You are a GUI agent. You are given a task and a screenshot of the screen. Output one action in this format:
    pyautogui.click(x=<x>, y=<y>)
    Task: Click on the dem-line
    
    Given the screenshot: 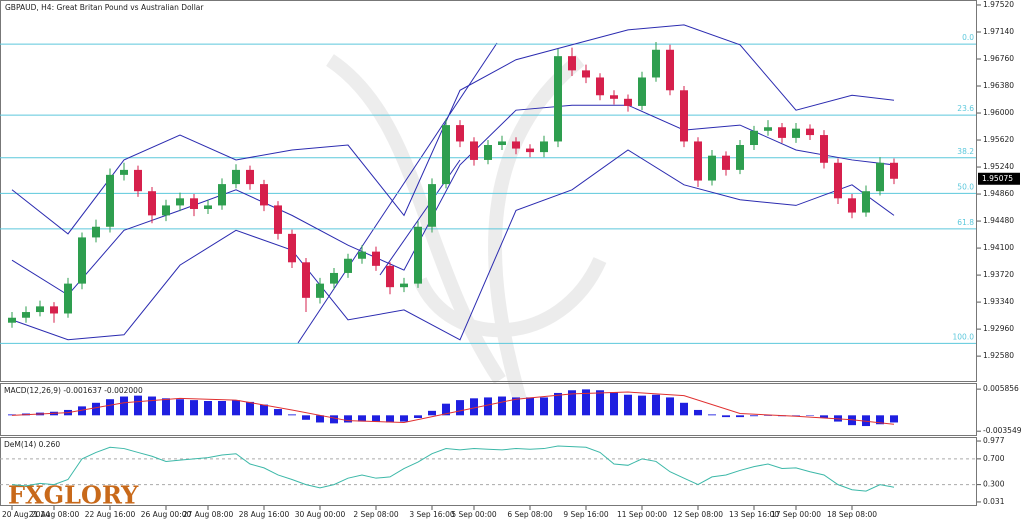 What is the action you would take?
    pyautogui.click(x=453, y=468)
    